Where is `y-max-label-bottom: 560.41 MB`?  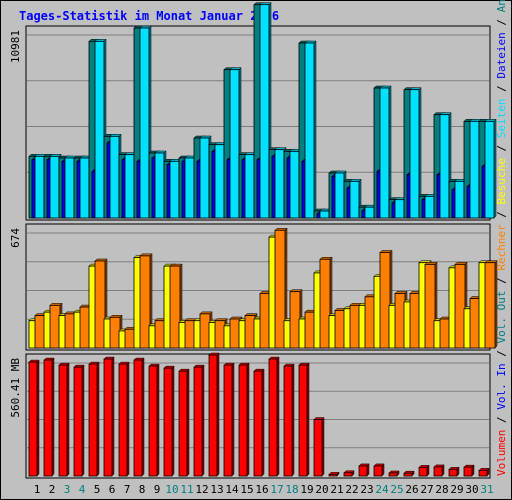 y-max-label-bottom: 560.41 MB is located at coordinates (15, 388).